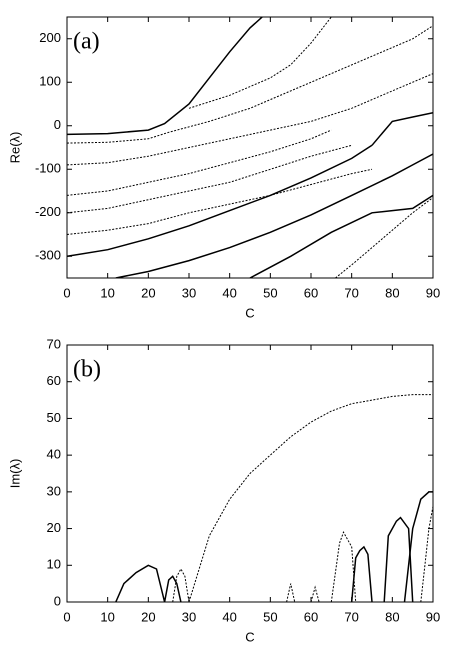  What do you see at coordinates (48, 255) in the screenshot?
I see `y-tick-label: -300` at bounding box center [48, 255].